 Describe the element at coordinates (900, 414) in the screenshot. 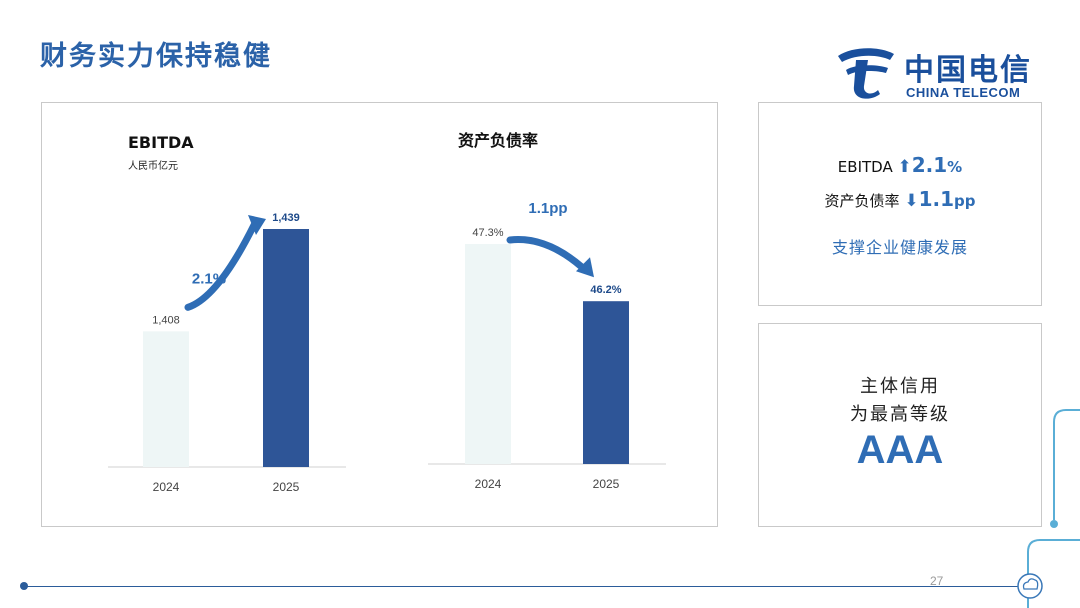

I see `credit-line-2: 为最高等级` at that location.